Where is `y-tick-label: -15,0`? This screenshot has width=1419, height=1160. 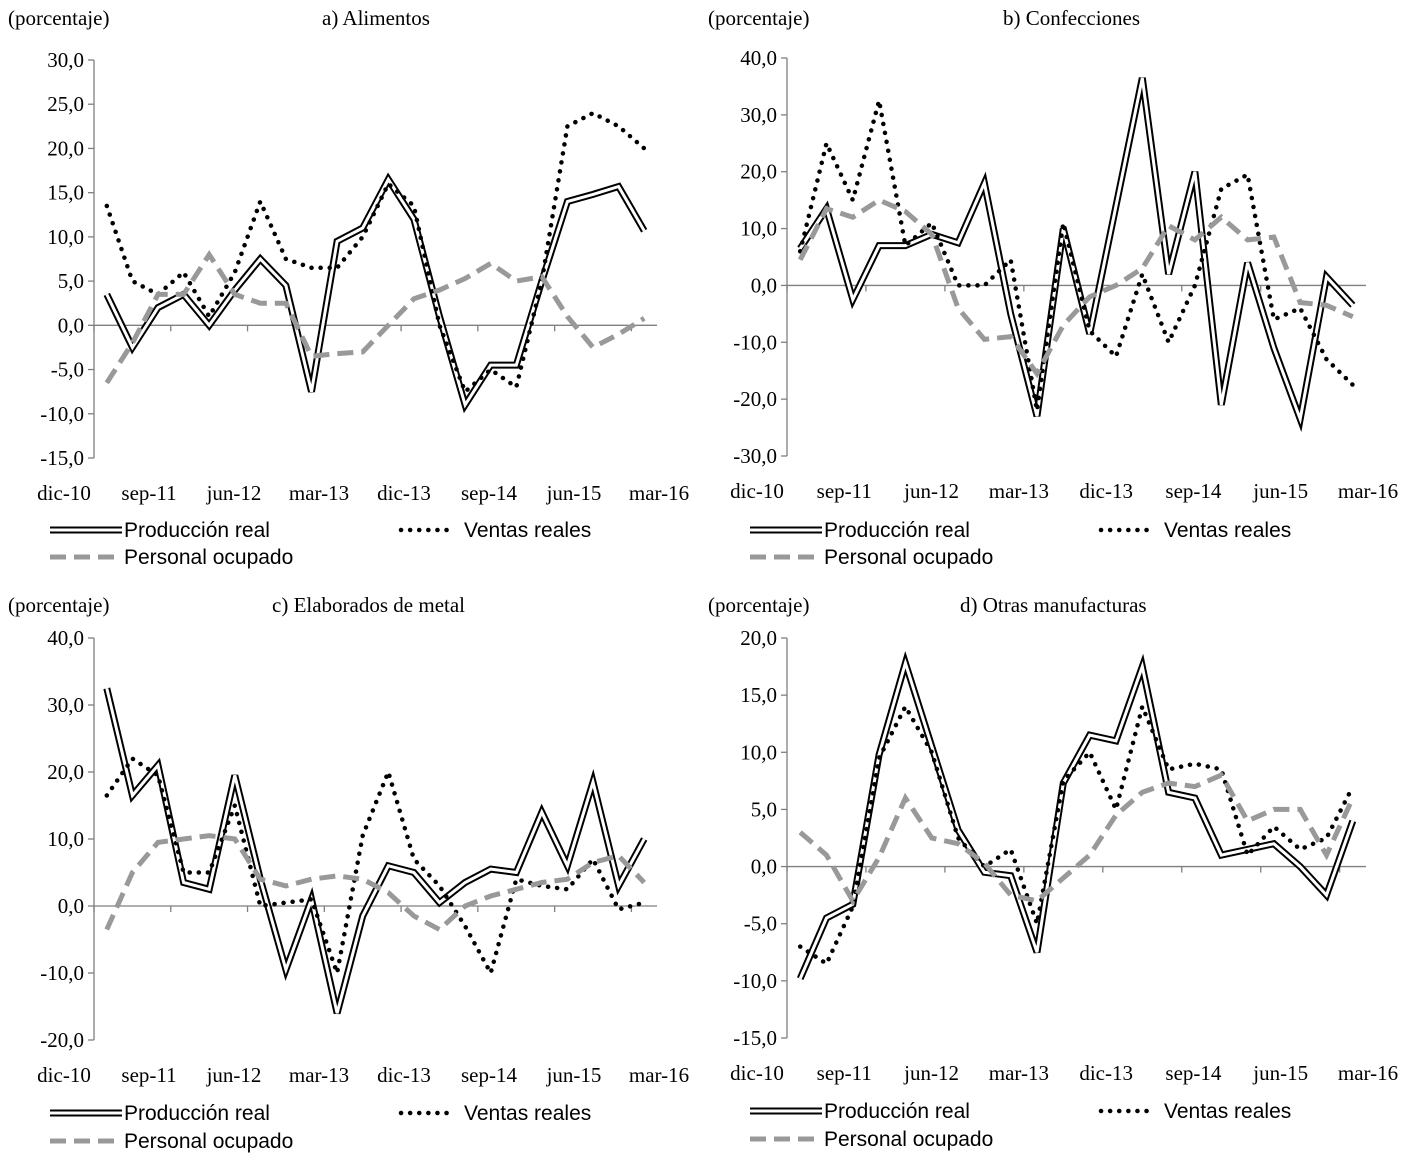 y-tick-label: -15,0 is located at coordinates (755, 1038).